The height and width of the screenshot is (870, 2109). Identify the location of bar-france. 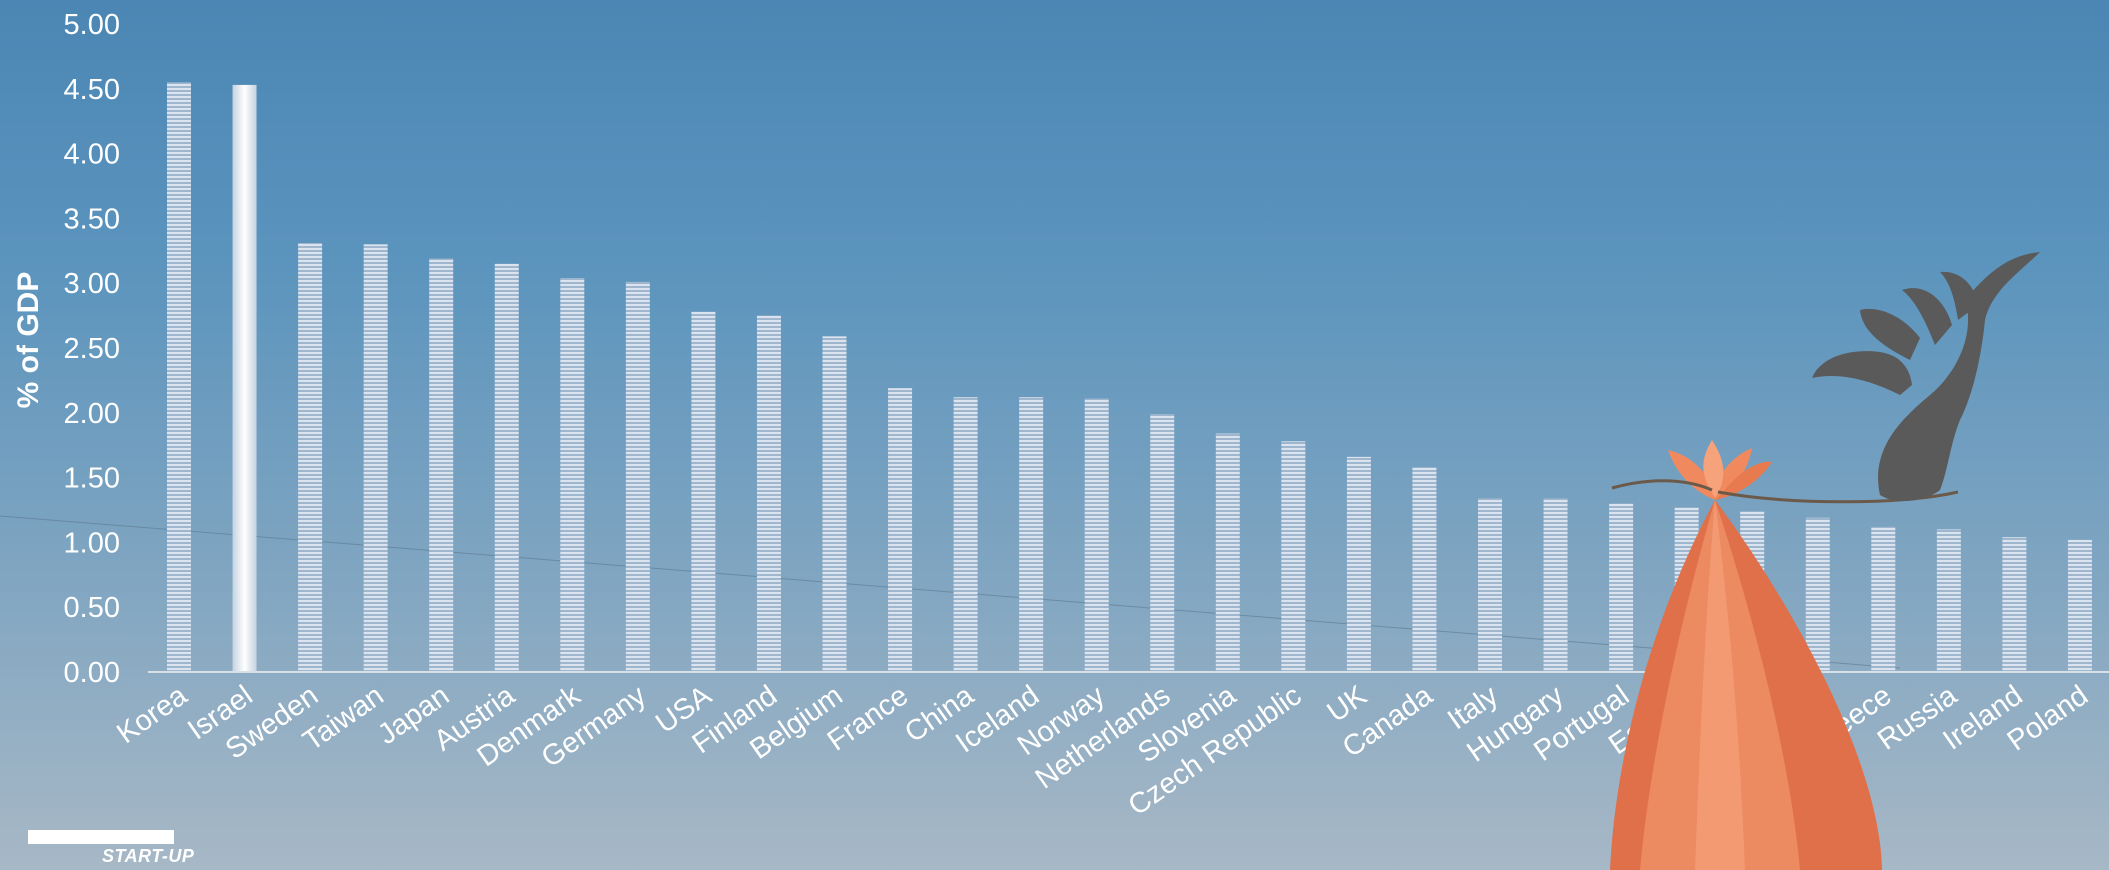
(900, 530).